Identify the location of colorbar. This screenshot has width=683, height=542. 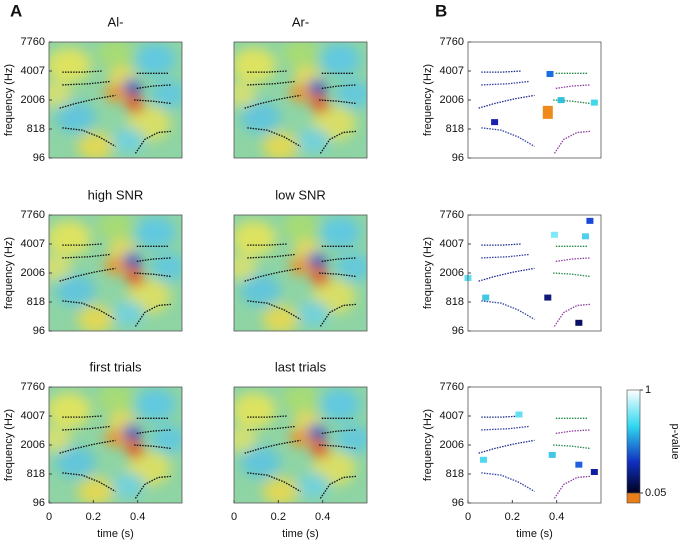
(633, 441).